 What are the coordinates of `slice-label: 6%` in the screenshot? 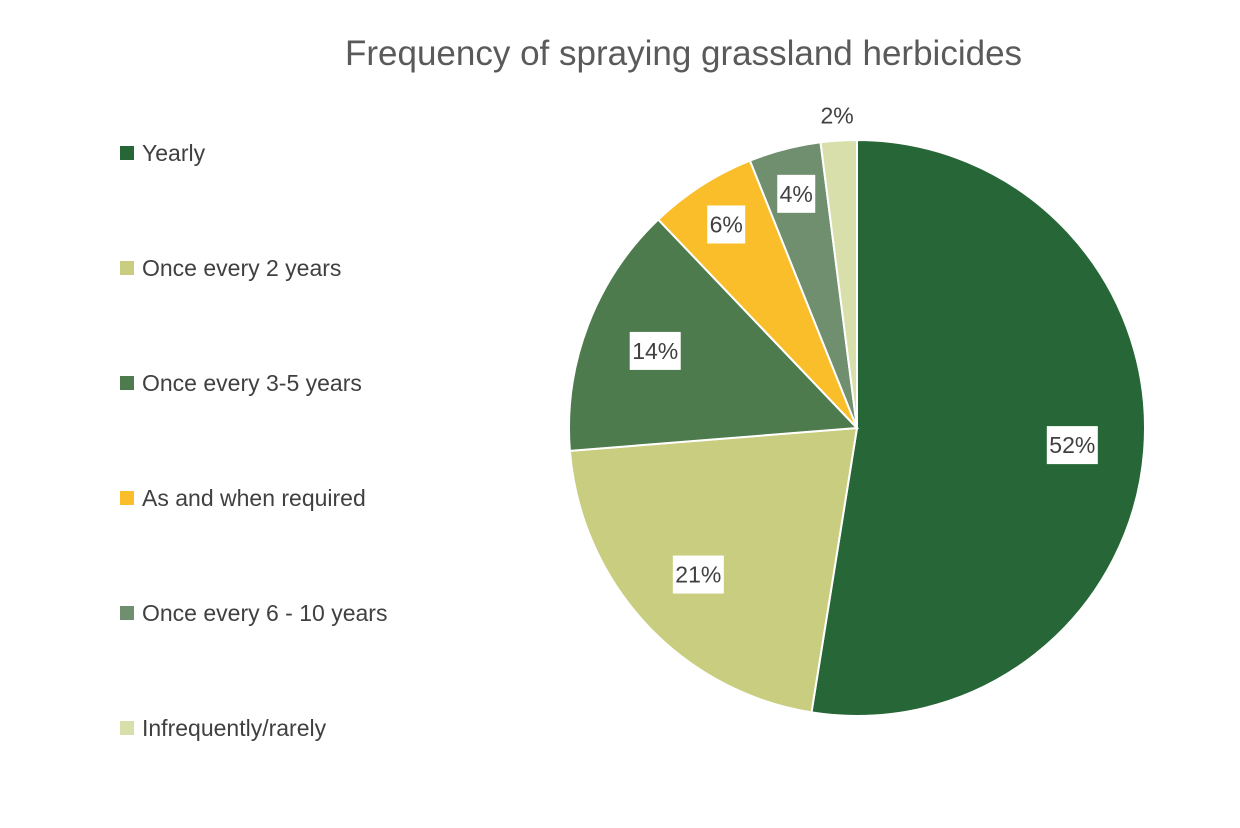 It's located at (726, 224).